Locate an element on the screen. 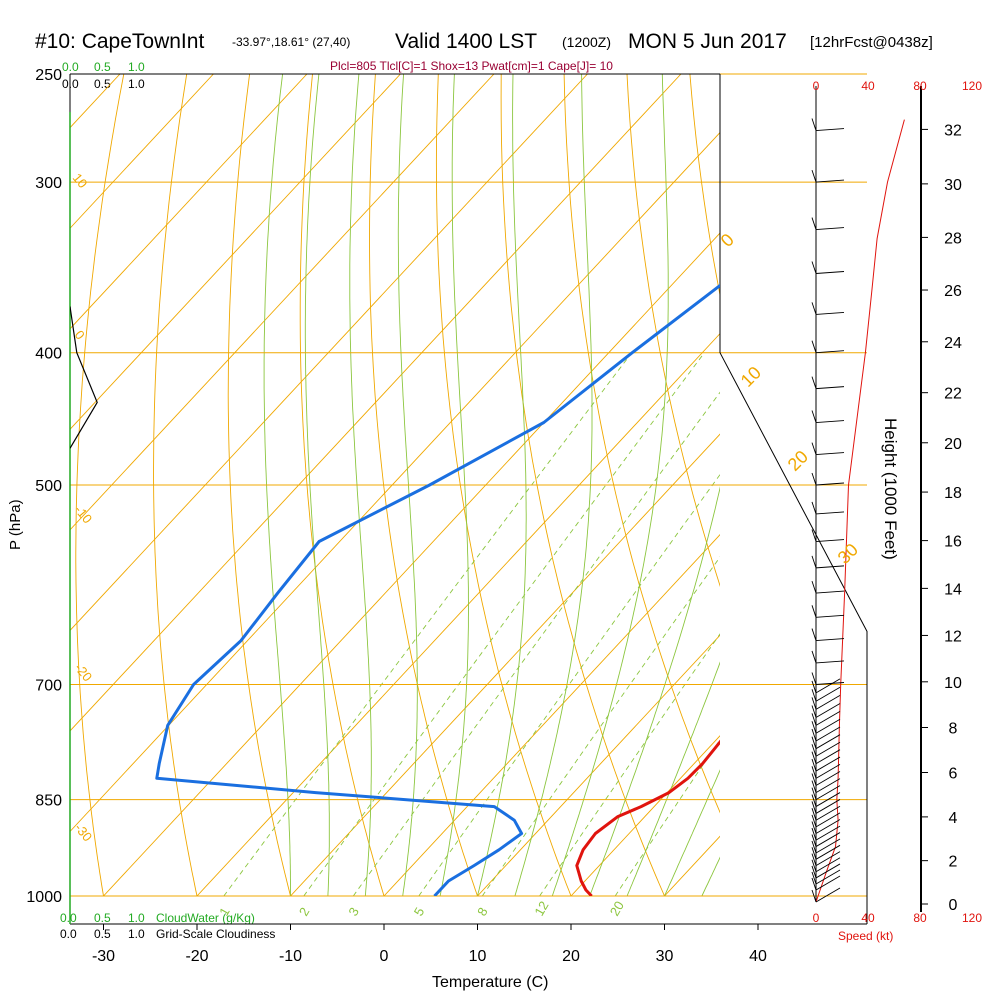 Image resolution: width=1000 pixels, height=1000 pixels. cloudiness-scale-top: 0.0 0.5 1.0 is located at coordinates (103, 84).